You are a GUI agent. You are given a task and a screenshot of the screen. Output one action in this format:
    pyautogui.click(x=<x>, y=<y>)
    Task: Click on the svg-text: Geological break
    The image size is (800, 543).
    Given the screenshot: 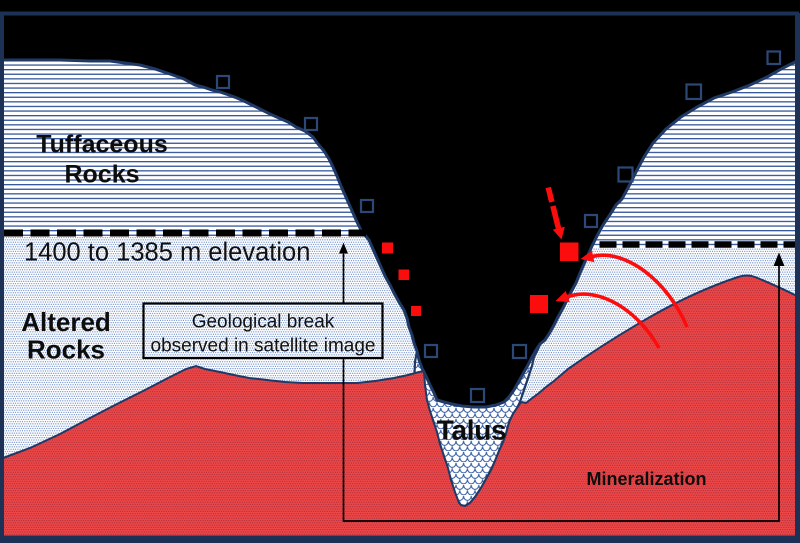 What is the action you would take?
    pyautogui.click(x=263, y=322)
    